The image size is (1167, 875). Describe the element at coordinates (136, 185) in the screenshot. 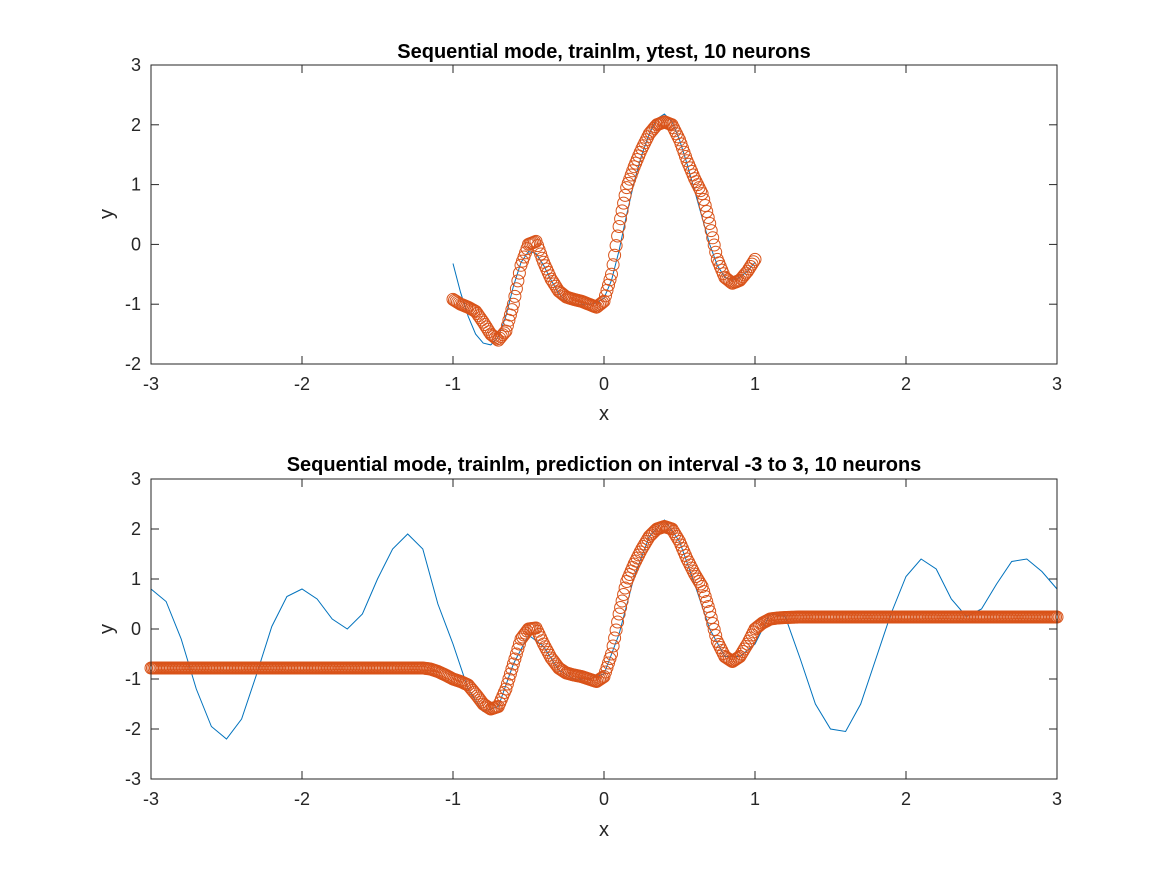

I see `y-tick-label: 1` at that location.